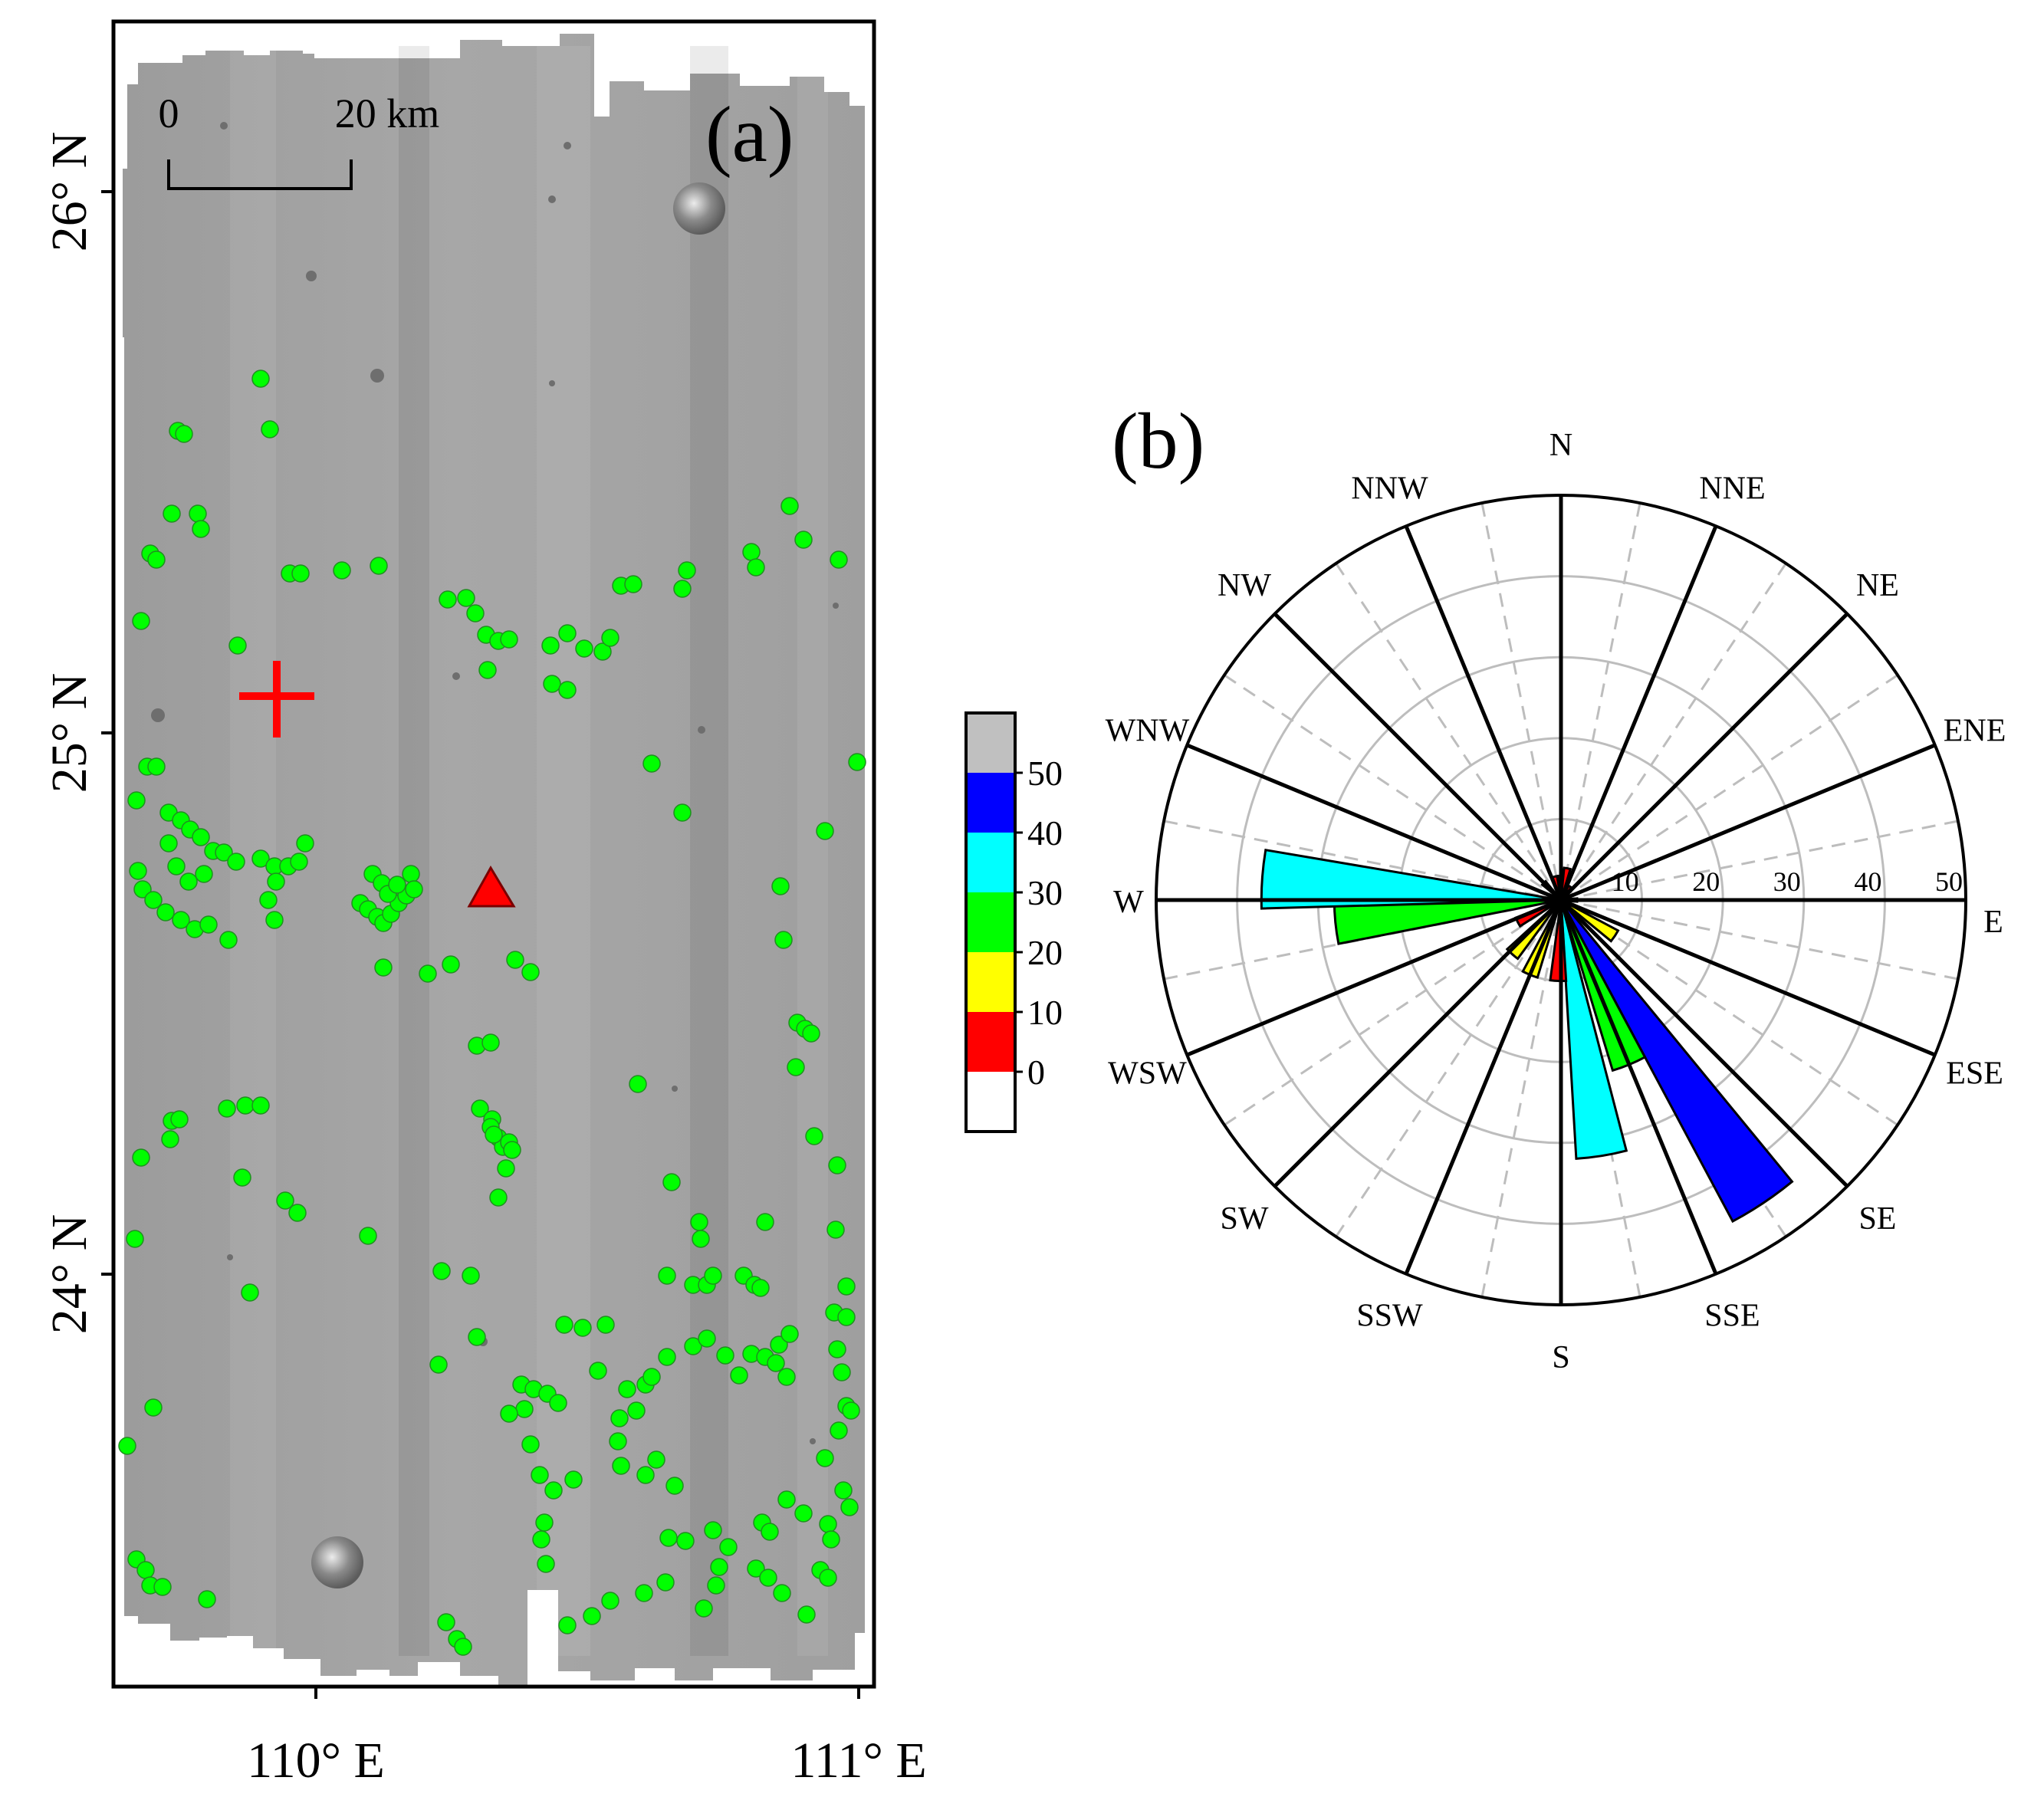  Describe the element at coordinates (1561, 900) in the screenshot. I see `rose-center` at that location.